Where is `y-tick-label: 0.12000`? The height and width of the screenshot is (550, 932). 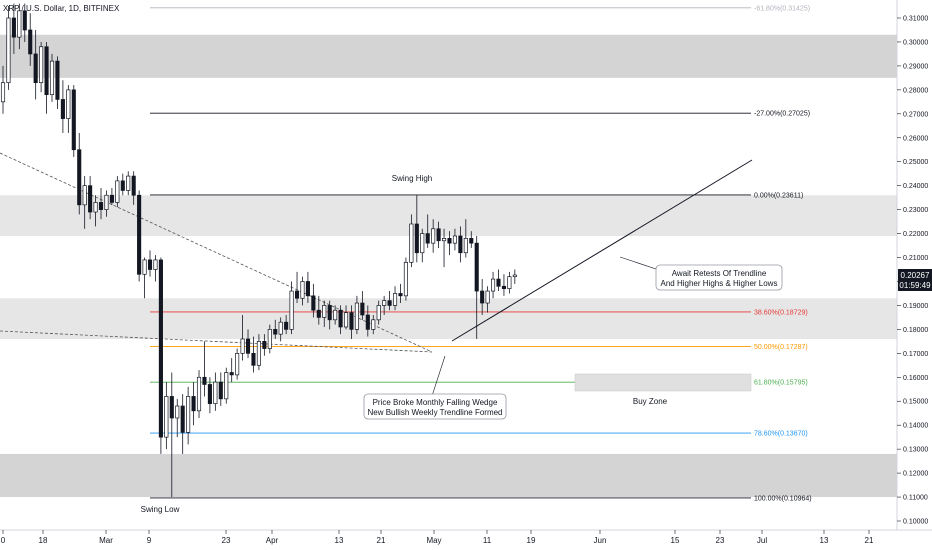 y-tick-label: 0.12000 is located at coordinates (915, 474).